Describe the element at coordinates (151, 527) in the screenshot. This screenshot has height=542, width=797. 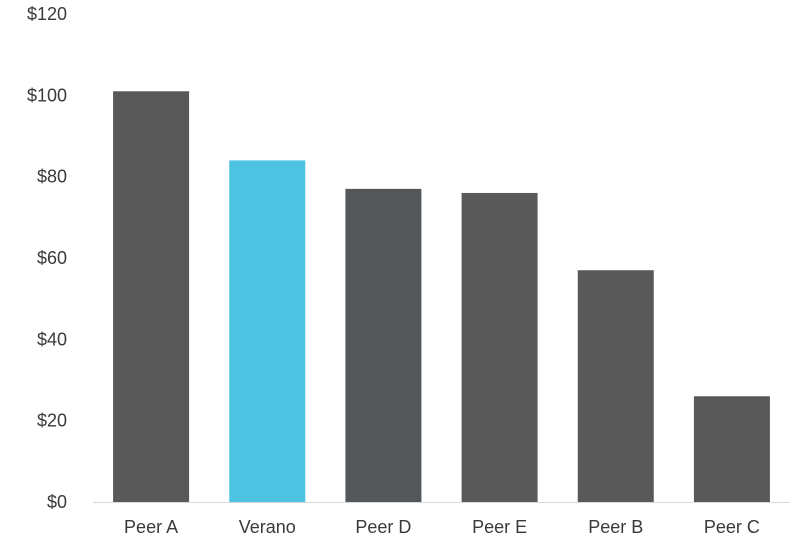
I see `x-category-label: Peer A` at that location.